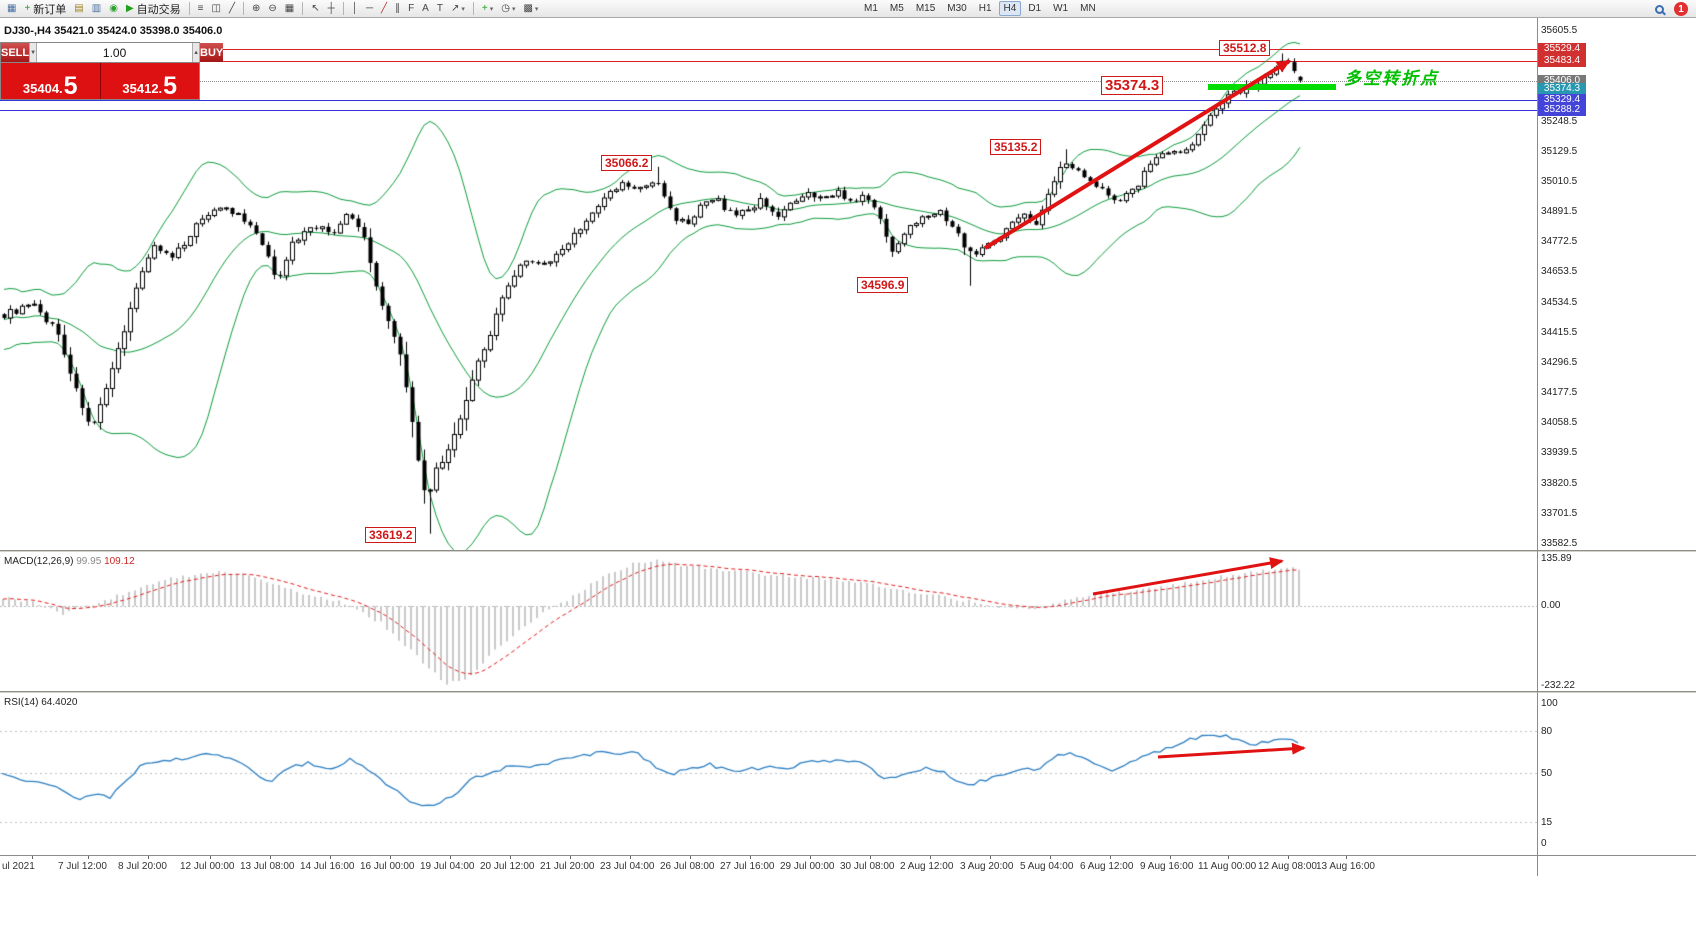 This screenshot has width=1696, height=946. I want to click on zoom-out-button: ⊖, so click(272, 8).